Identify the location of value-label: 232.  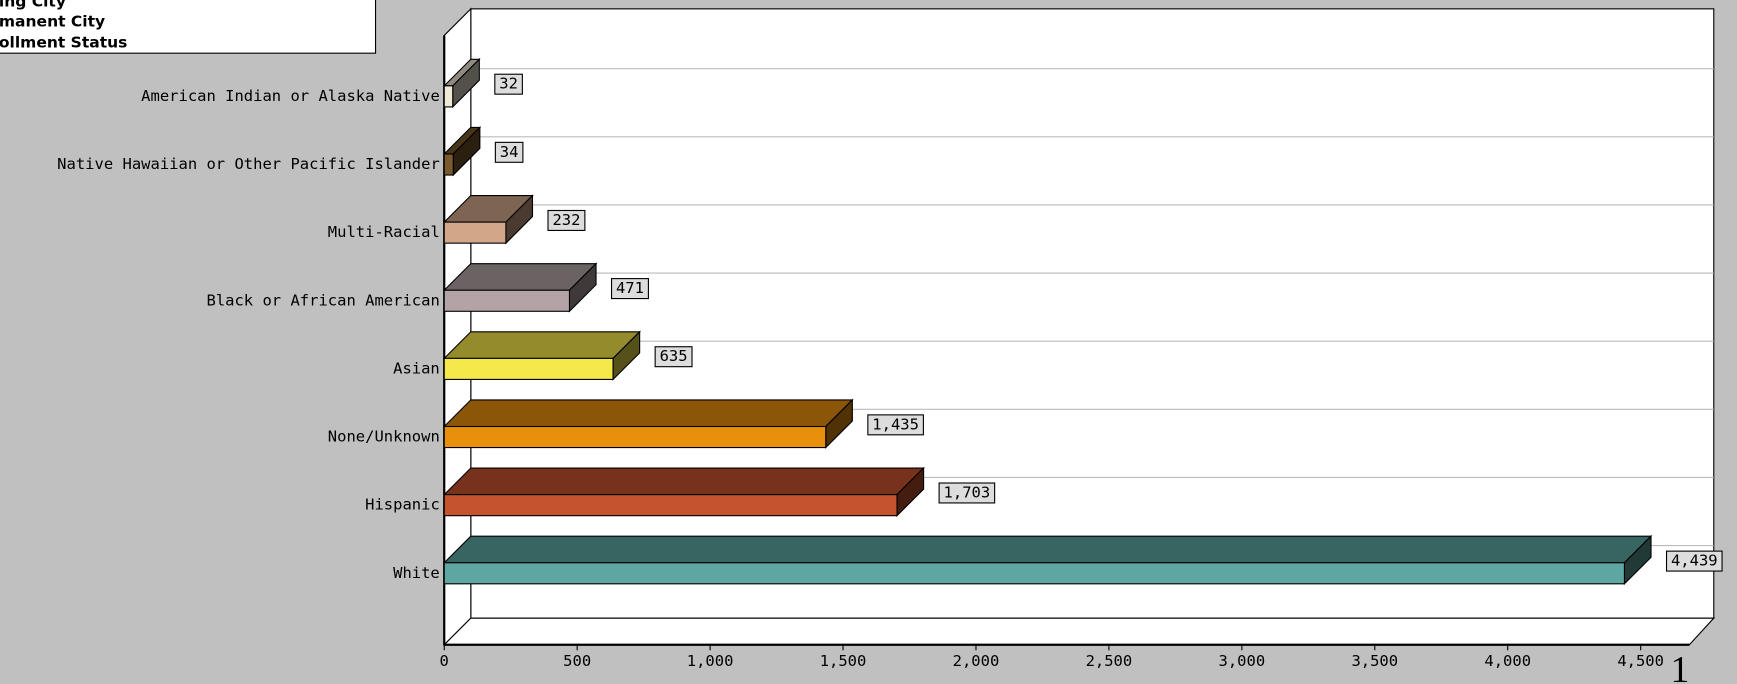
(566, 220).